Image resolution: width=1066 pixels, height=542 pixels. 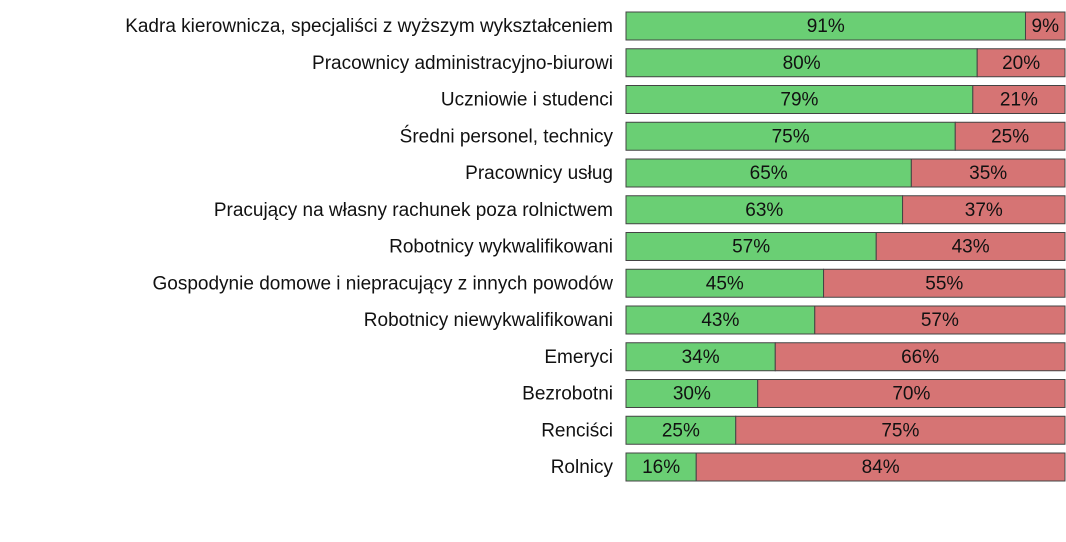 I want to click on value-label: 80%, so click(x=802, y=63).